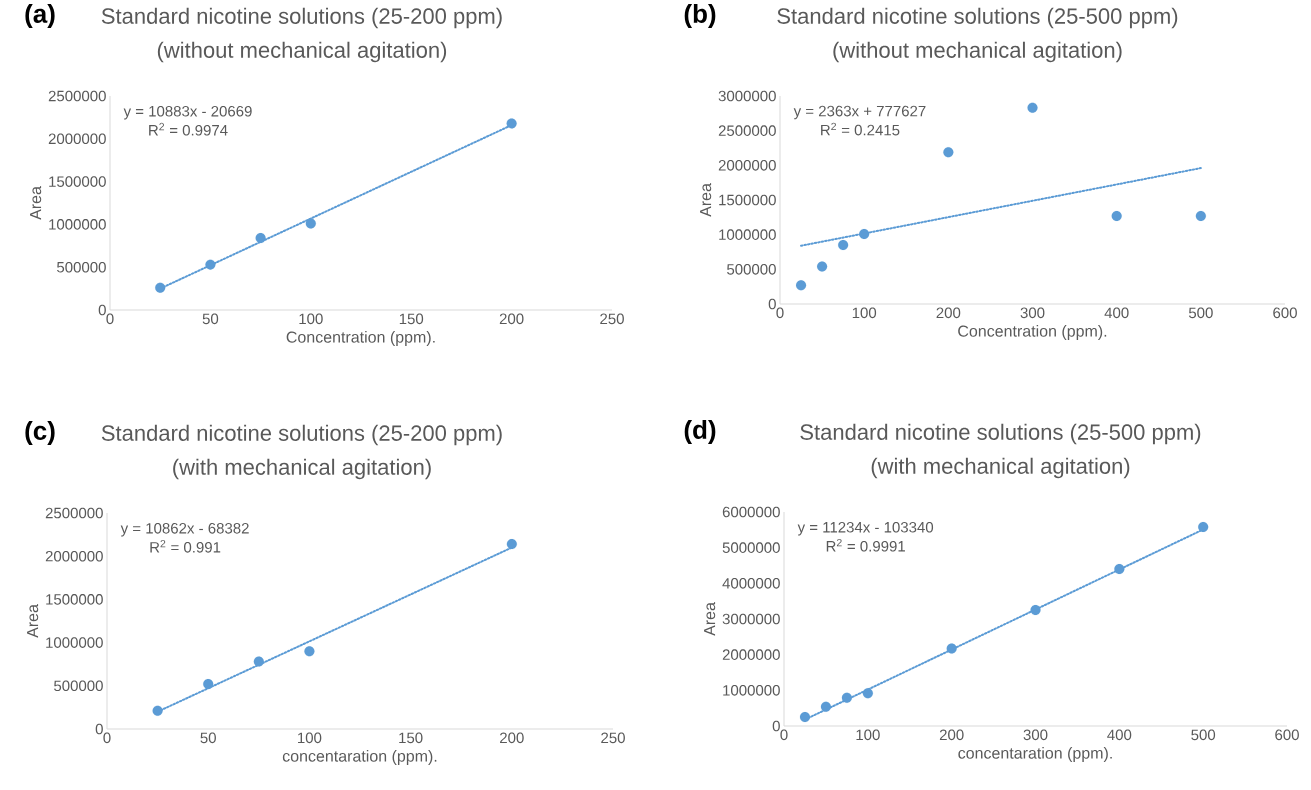  Describe the element at coordinates (859, 112) in the screenshot. I see `annotation: y = 2363x + 777627` at that location.